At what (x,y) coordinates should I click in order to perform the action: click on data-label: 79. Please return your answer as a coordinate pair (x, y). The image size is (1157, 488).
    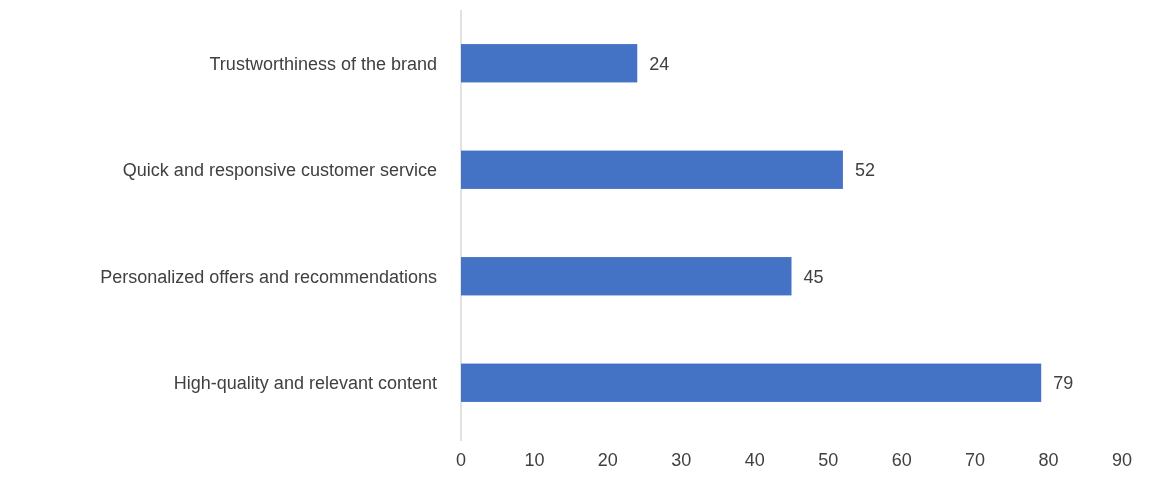
    Looking at the image, I should click on (1063, 383).